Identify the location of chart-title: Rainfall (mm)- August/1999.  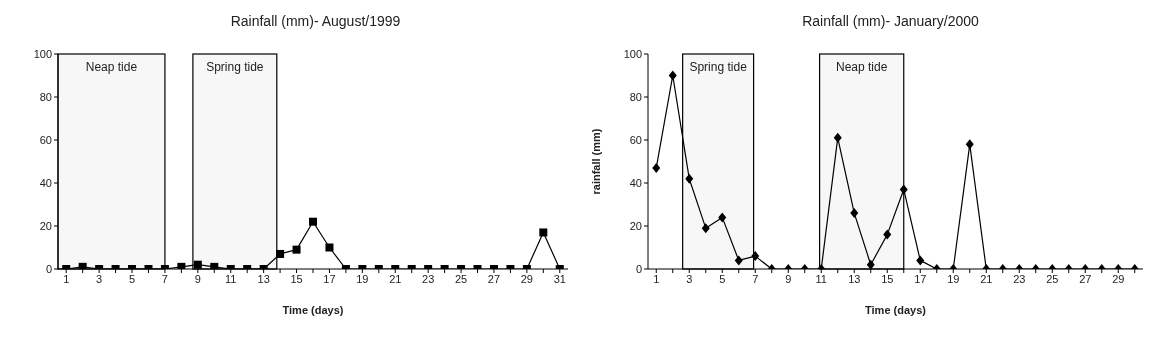
(315, 21).